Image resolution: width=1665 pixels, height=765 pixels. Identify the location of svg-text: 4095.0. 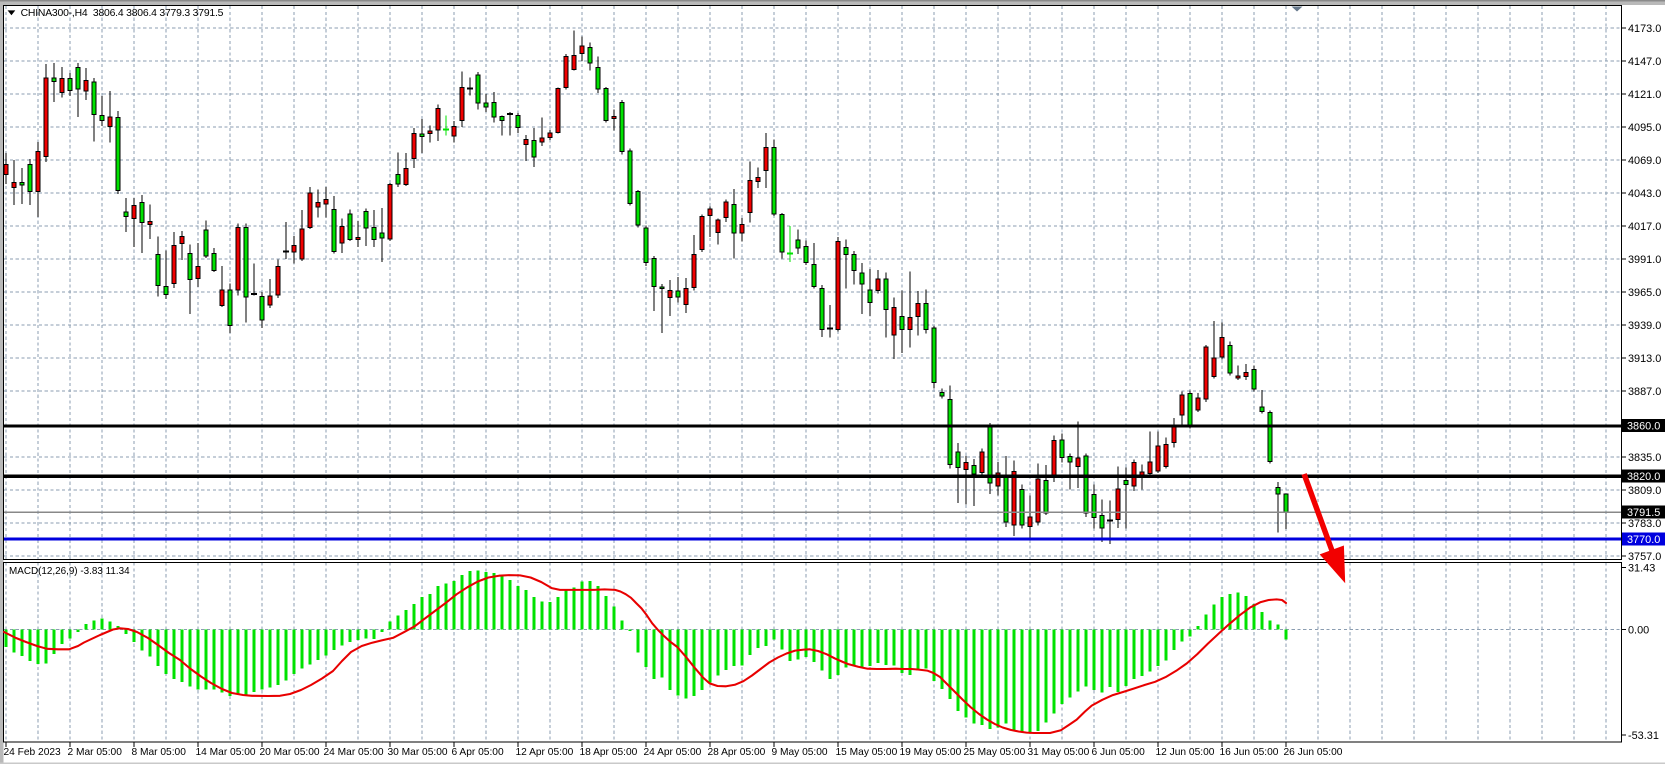
(1644, 128).